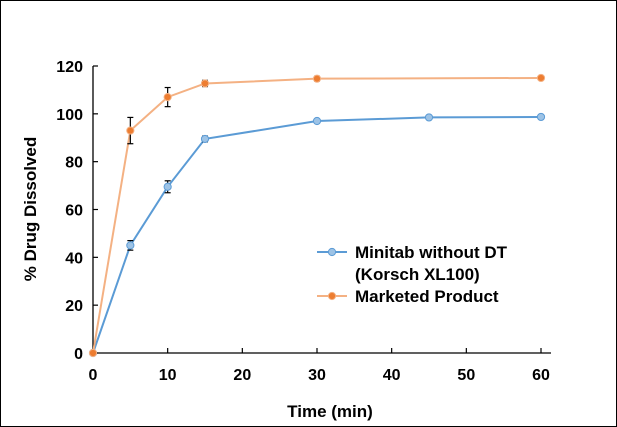 This screenshot has width=617, height=427. Describe the element at coordinates (317, 375) in the screenshot. I see `x-tick-label: 30` at that location.